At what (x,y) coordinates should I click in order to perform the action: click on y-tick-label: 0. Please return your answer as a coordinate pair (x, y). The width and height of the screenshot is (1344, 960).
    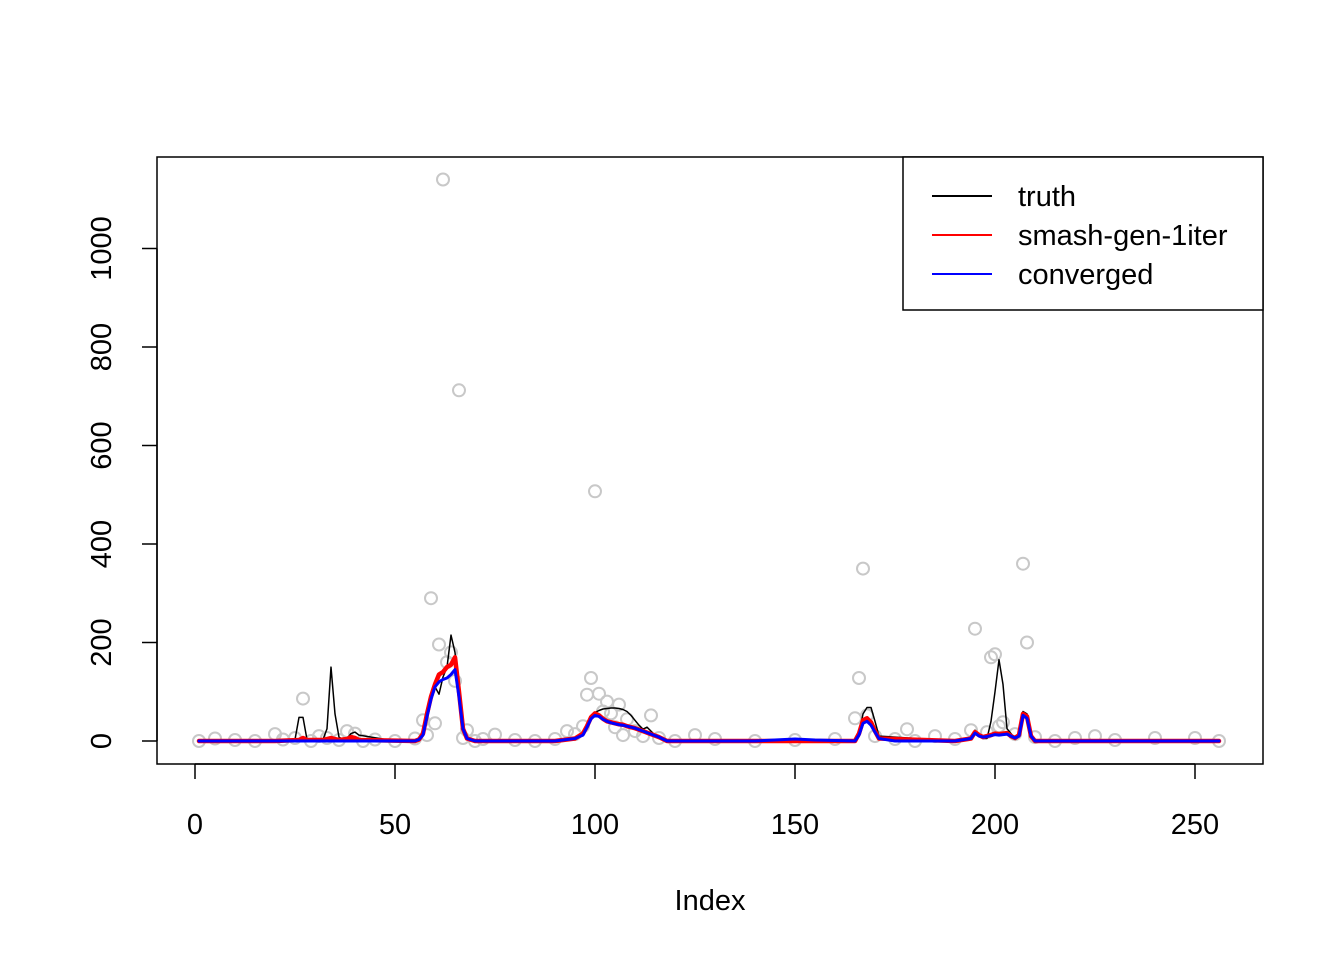
    Looking at the image, I should click on (102, 741).